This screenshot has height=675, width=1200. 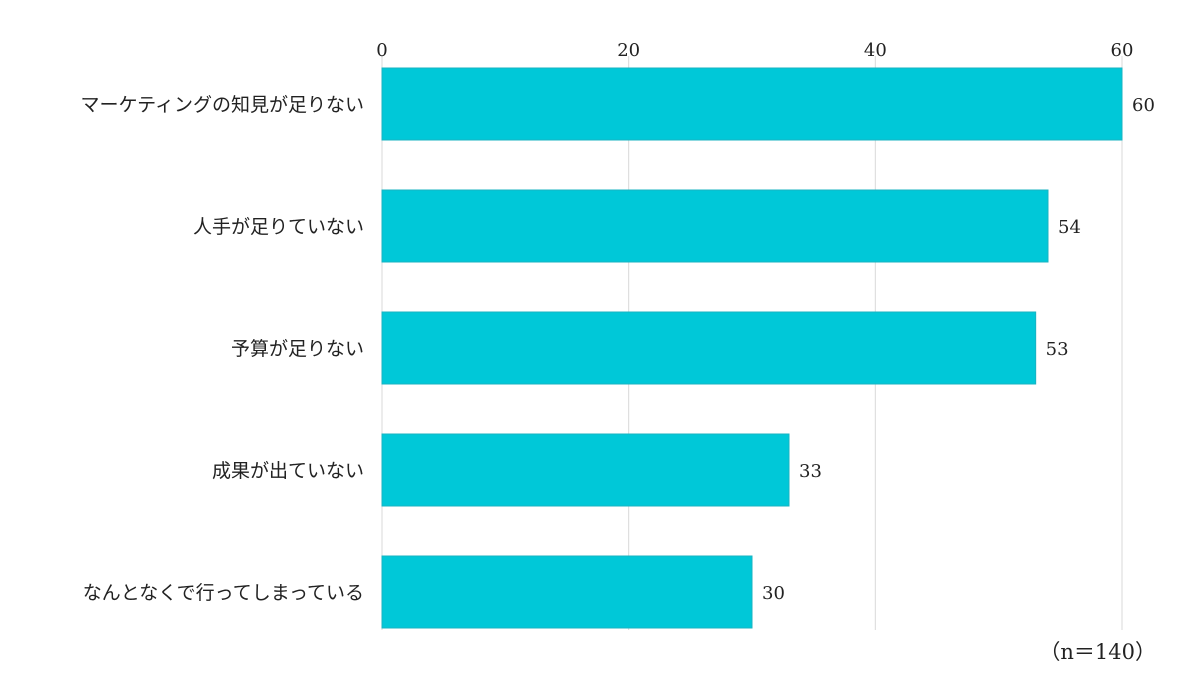 I want to click on x-axis-ticks: 0 20 40 60, so click(x=754, y=50).